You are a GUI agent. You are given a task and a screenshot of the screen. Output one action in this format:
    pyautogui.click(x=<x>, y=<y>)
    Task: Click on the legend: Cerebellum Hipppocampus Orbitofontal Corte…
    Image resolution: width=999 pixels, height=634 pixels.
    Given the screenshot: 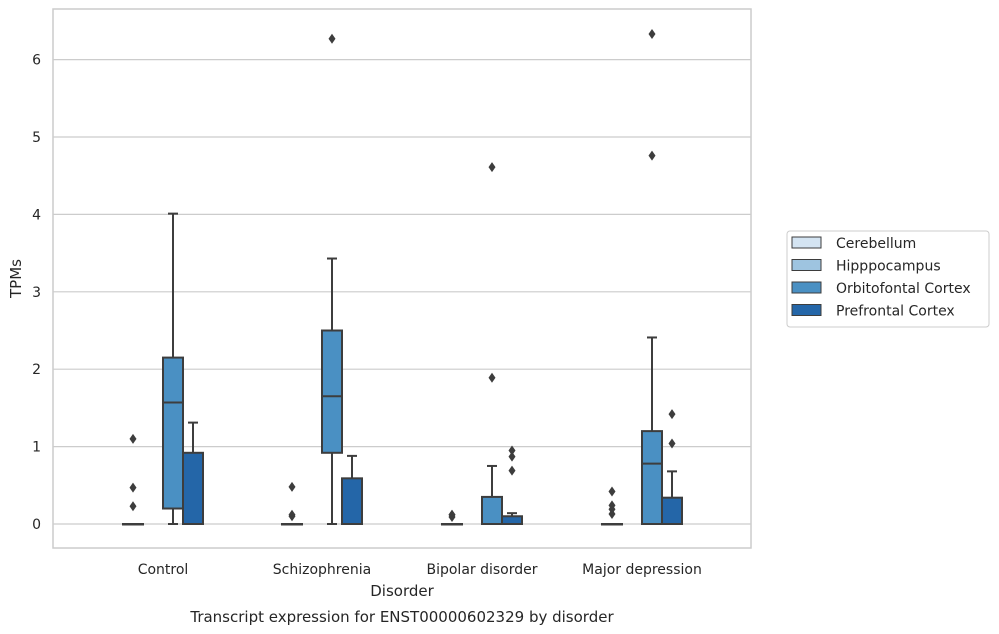 What is the action you would take?
    pyautogui.click(x=888, y=279)
    